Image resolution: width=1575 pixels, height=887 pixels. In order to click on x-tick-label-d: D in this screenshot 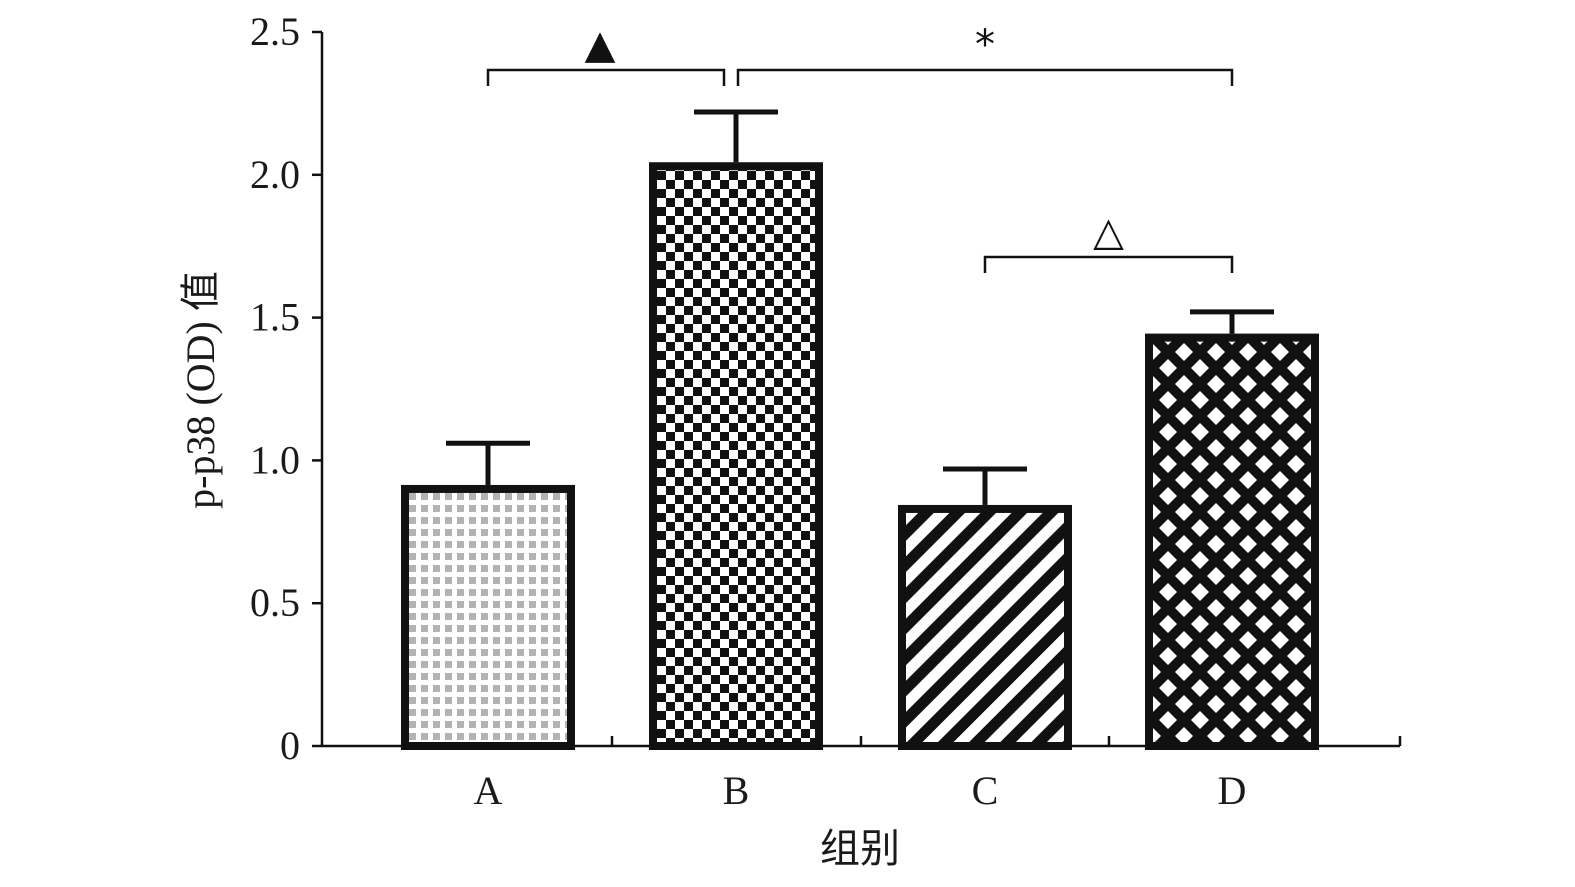, I will do `click(1232, 790)`.